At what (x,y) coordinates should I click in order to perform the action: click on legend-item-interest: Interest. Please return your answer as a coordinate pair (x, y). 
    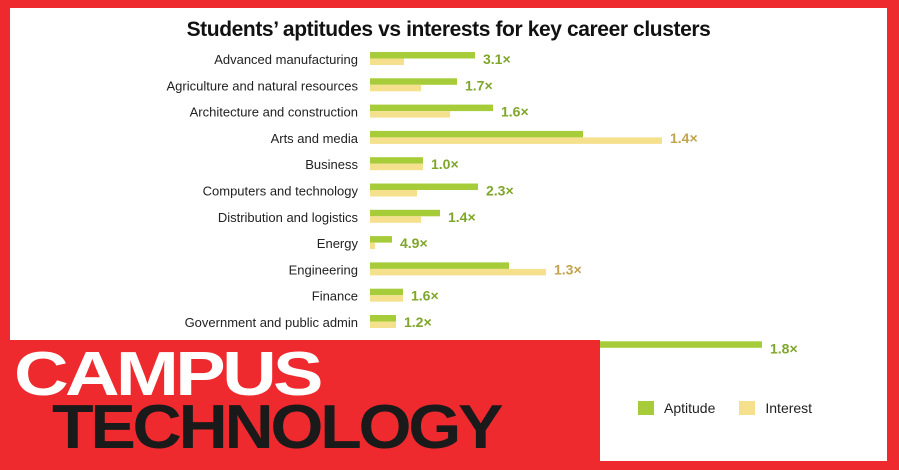
    Looking at the image, I should click on (775, 408).